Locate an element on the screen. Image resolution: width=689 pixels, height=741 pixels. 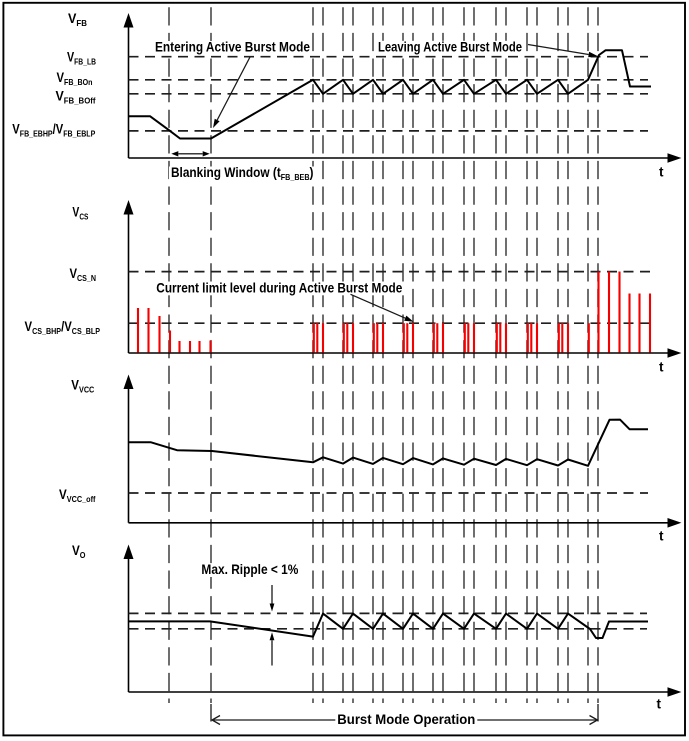
svg-text: Entering Active Burst Mode is located at coordinates (232, 47).